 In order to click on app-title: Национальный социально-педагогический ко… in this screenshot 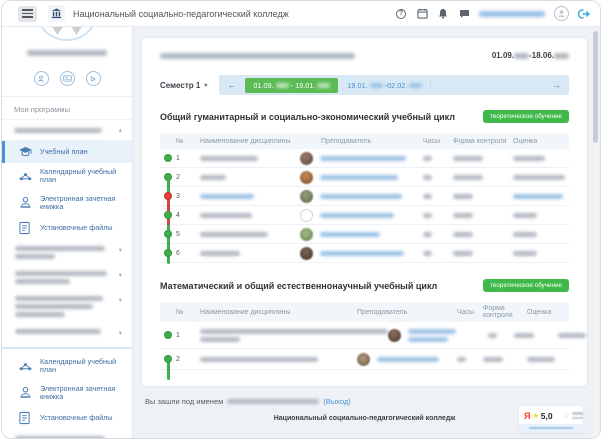, I will do `click(181, 13)`.